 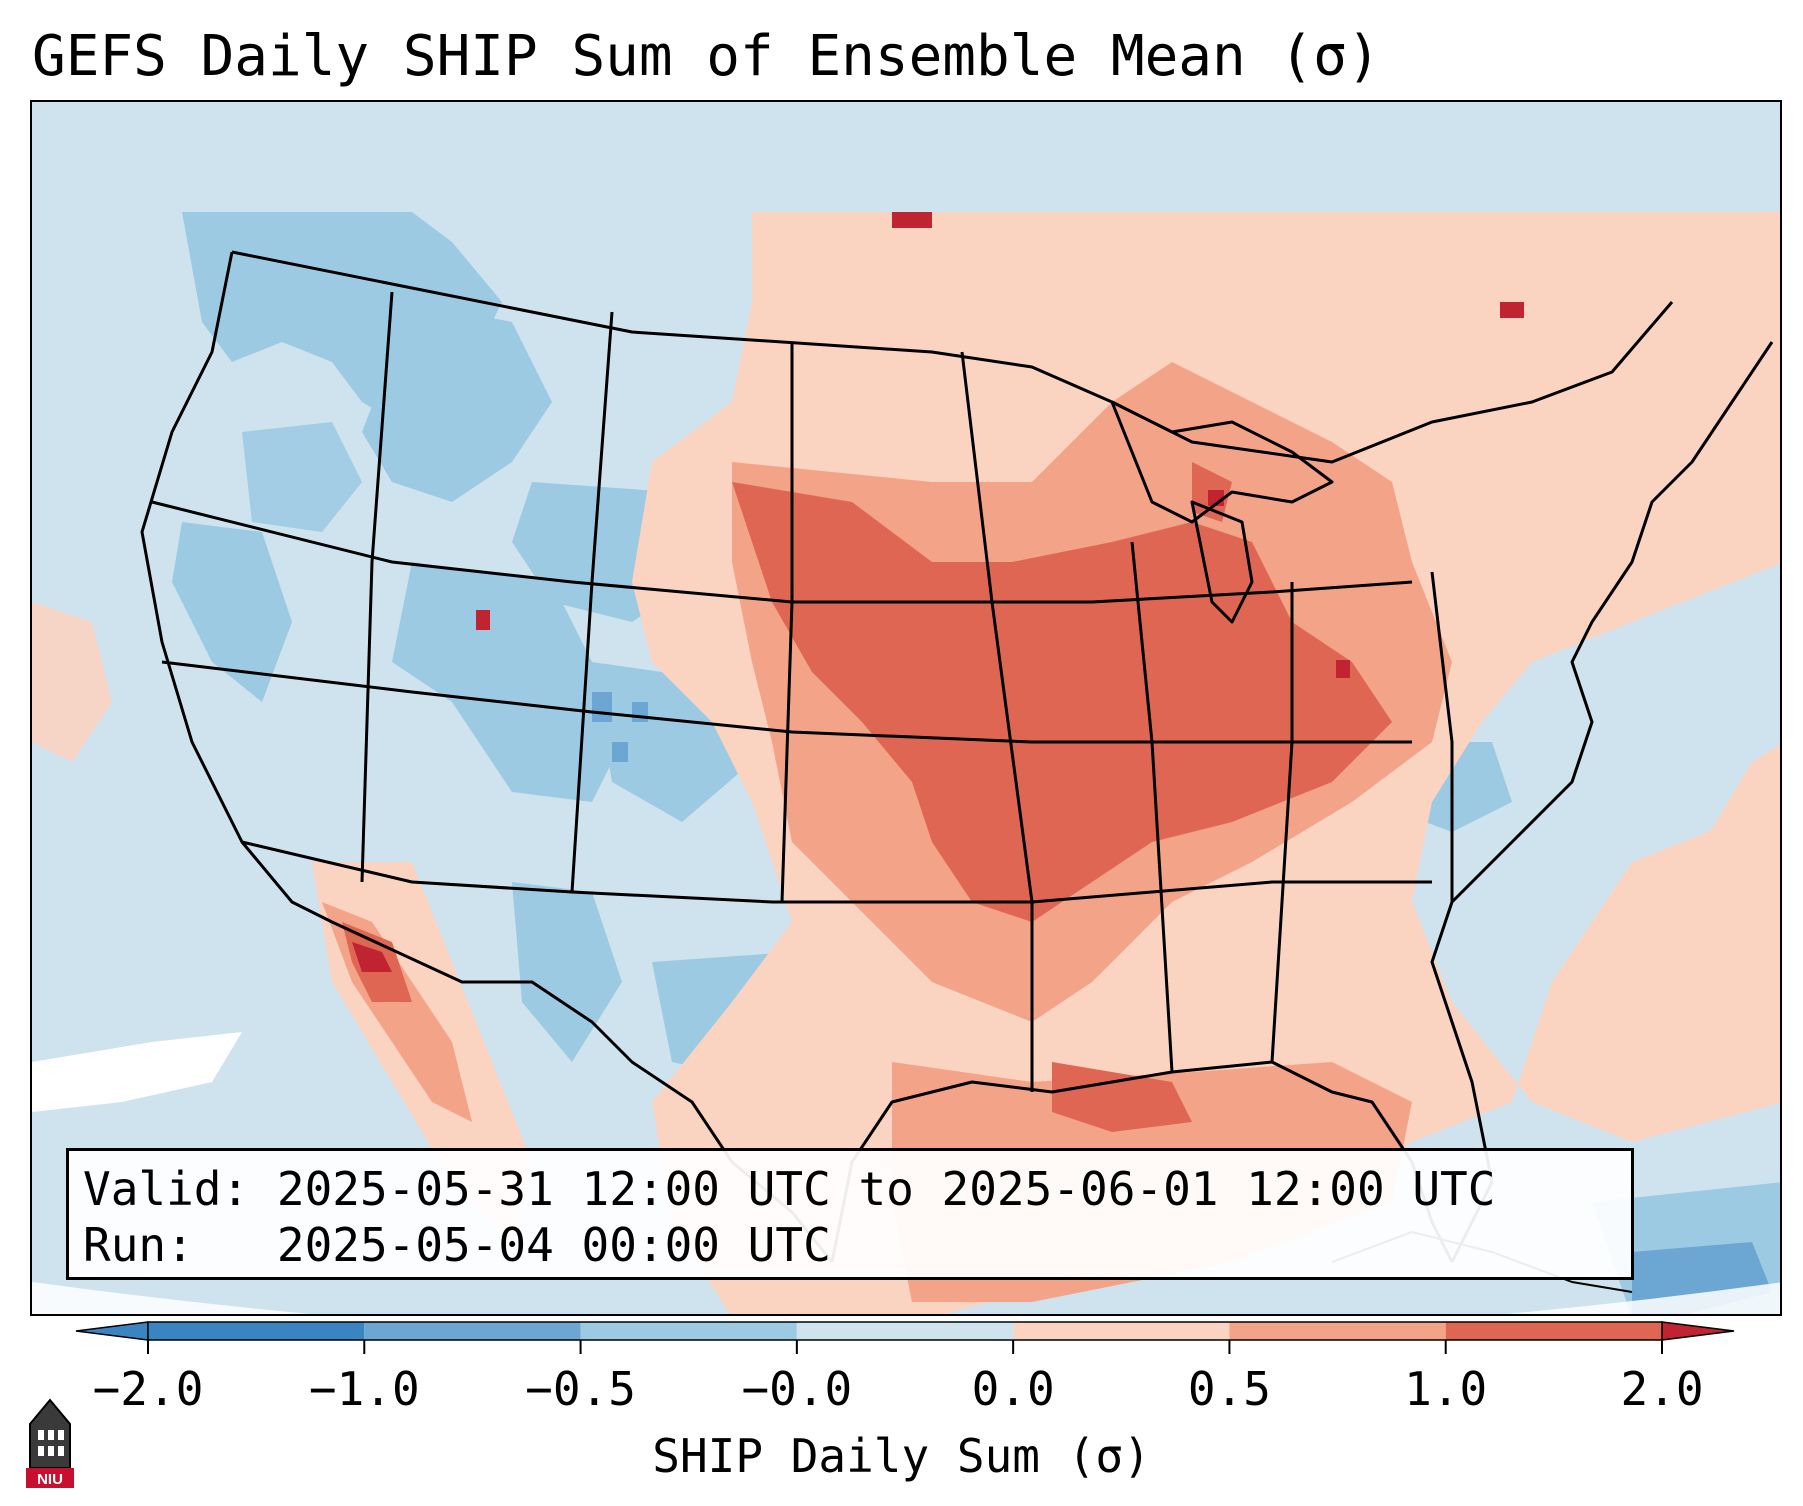 What do you see at coordinates (797, 1389) in the screenshot?
I see `colorbar-tick-label: −0.0` at bounding box center [797, 1389].